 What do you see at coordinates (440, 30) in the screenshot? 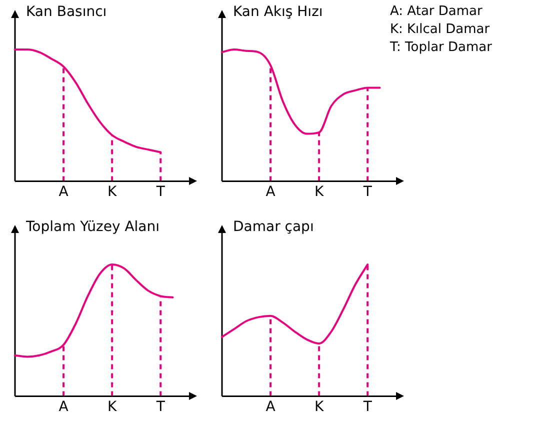
I see `text: K: Kılcal Damar` at bounding box center [440, 30].